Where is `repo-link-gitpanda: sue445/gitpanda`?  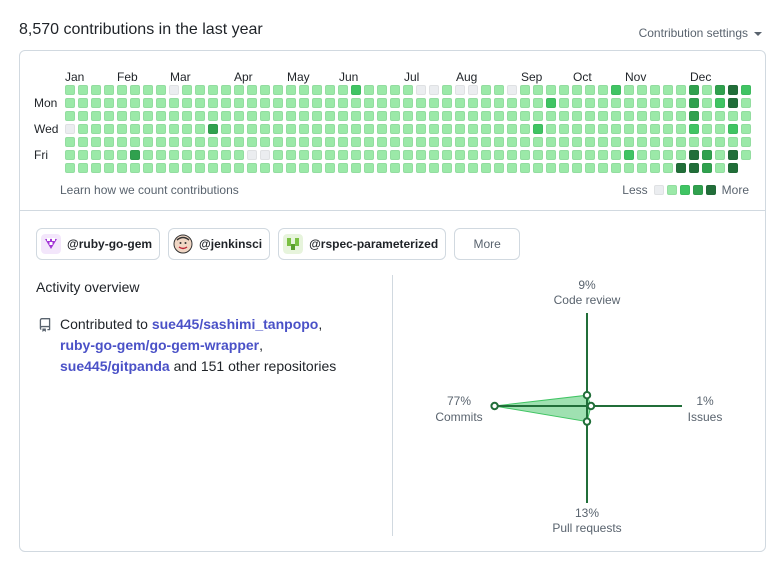 repo-link-gitpanda: sue445/gitpanda is located at coordinates (115, 366).